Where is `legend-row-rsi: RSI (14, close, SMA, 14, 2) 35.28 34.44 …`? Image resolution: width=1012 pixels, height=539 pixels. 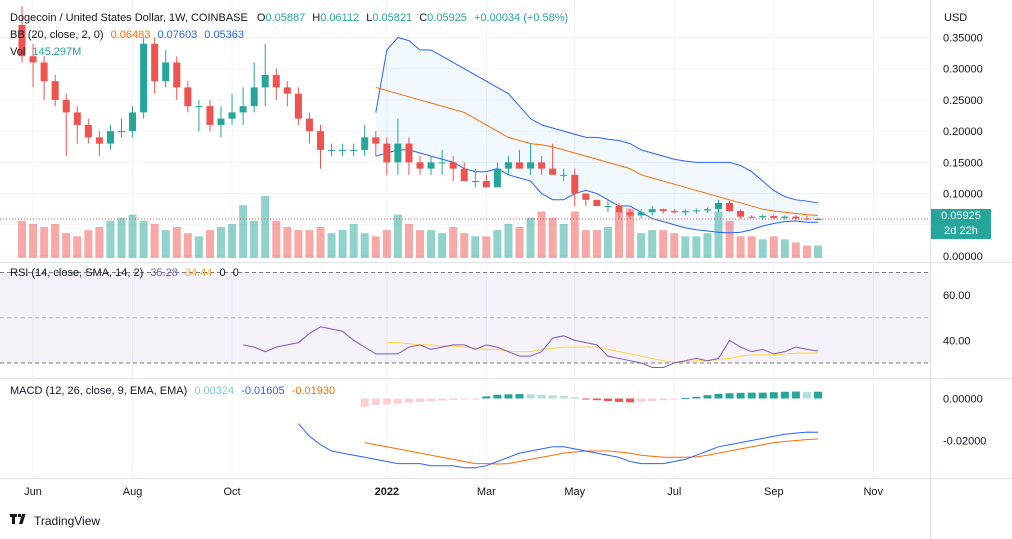
legend-row-rsi: RSI (14, close, SMA, 14, 2) 35.28 34.44 … is located at coordinates (124, 273).